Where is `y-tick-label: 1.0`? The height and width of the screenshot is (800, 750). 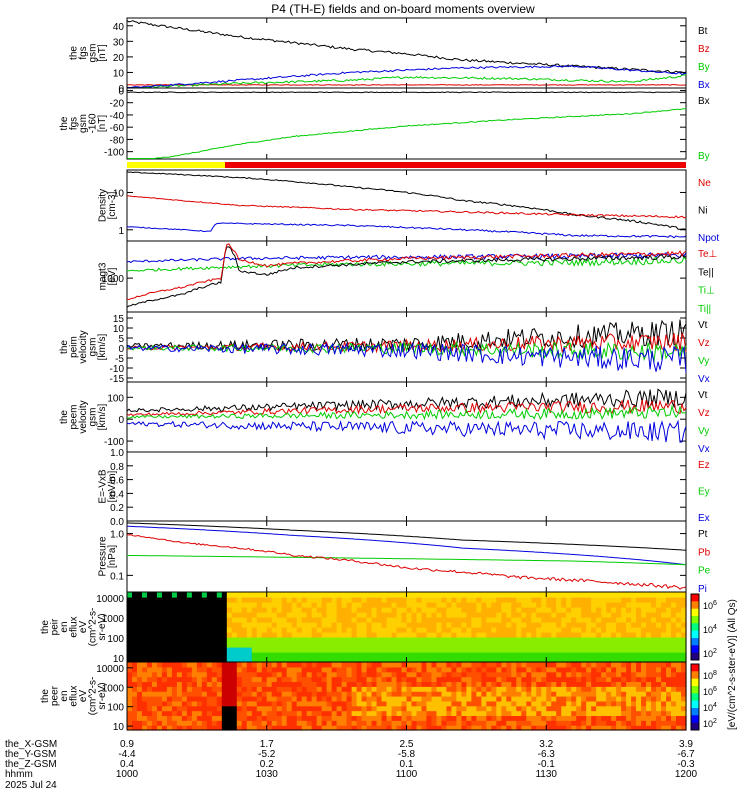 y-tick-label: 1.0 is located at coordinates (117, 453).